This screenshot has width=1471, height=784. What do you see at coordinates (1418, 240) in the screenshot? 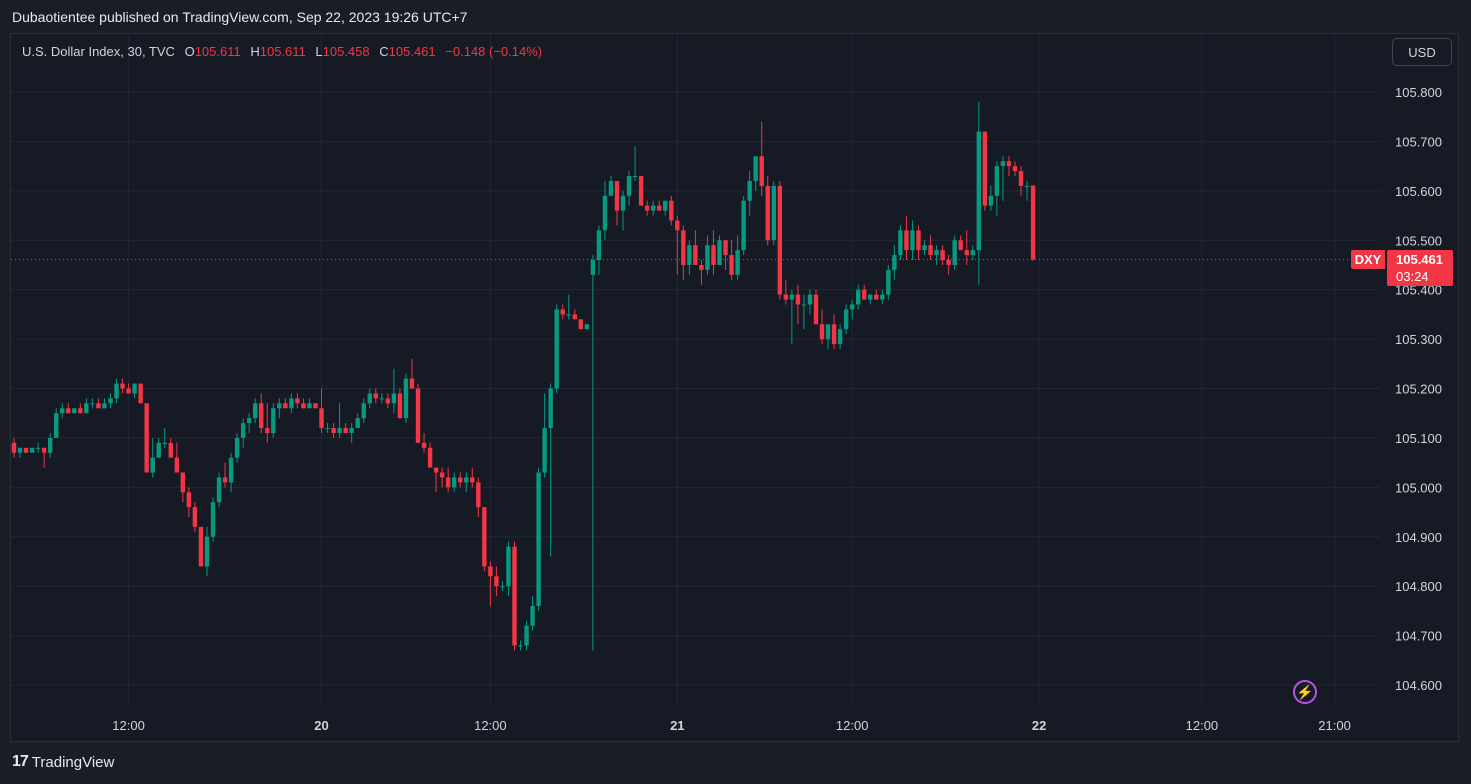
I see `y-tick-label: 105.500` at bounding box center [1418, 240].